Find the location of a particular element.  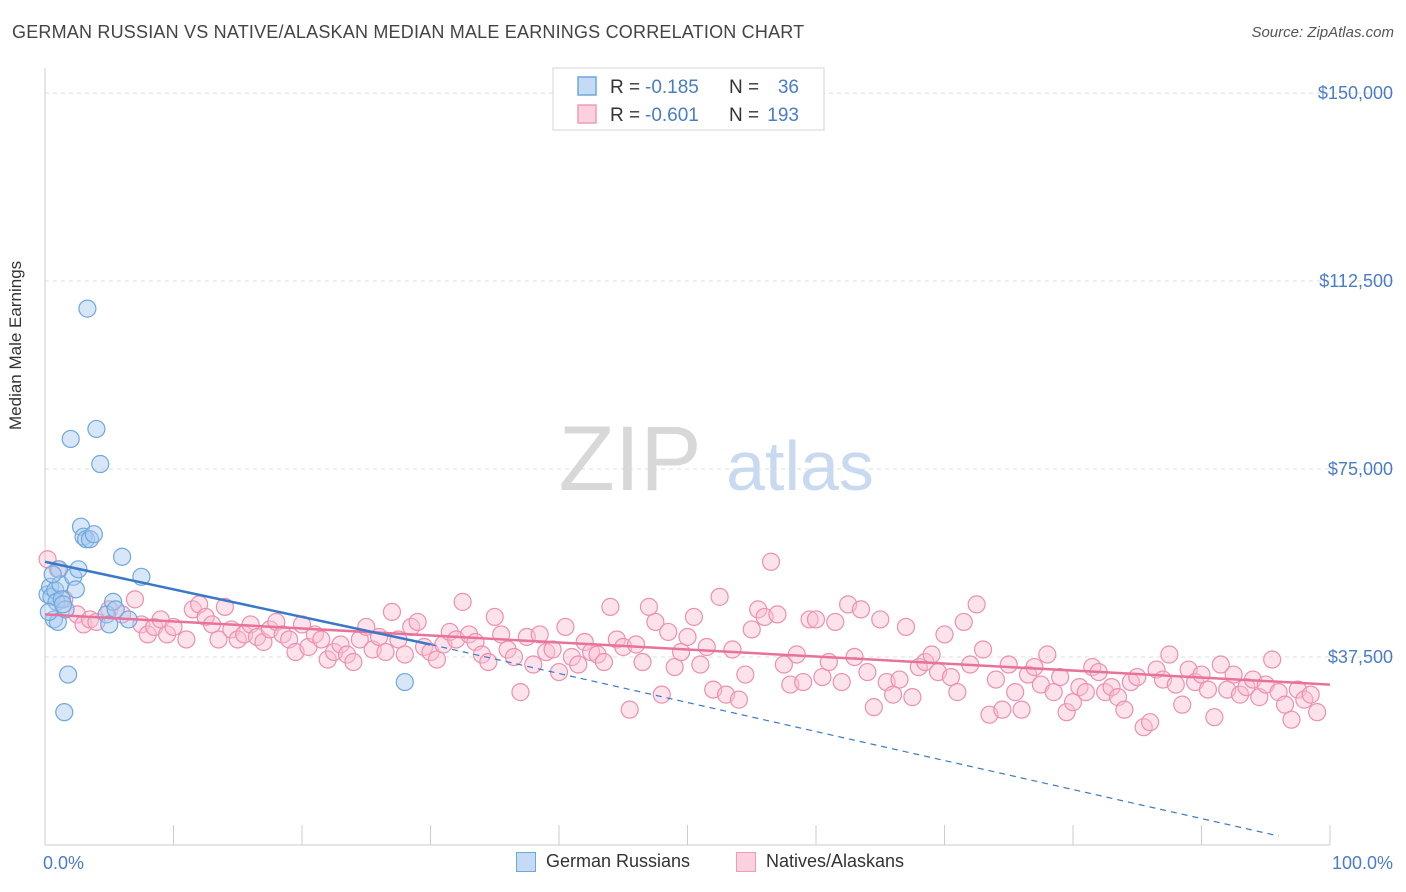

legend-swatch-german-russians is located at coordinates (526, 861).